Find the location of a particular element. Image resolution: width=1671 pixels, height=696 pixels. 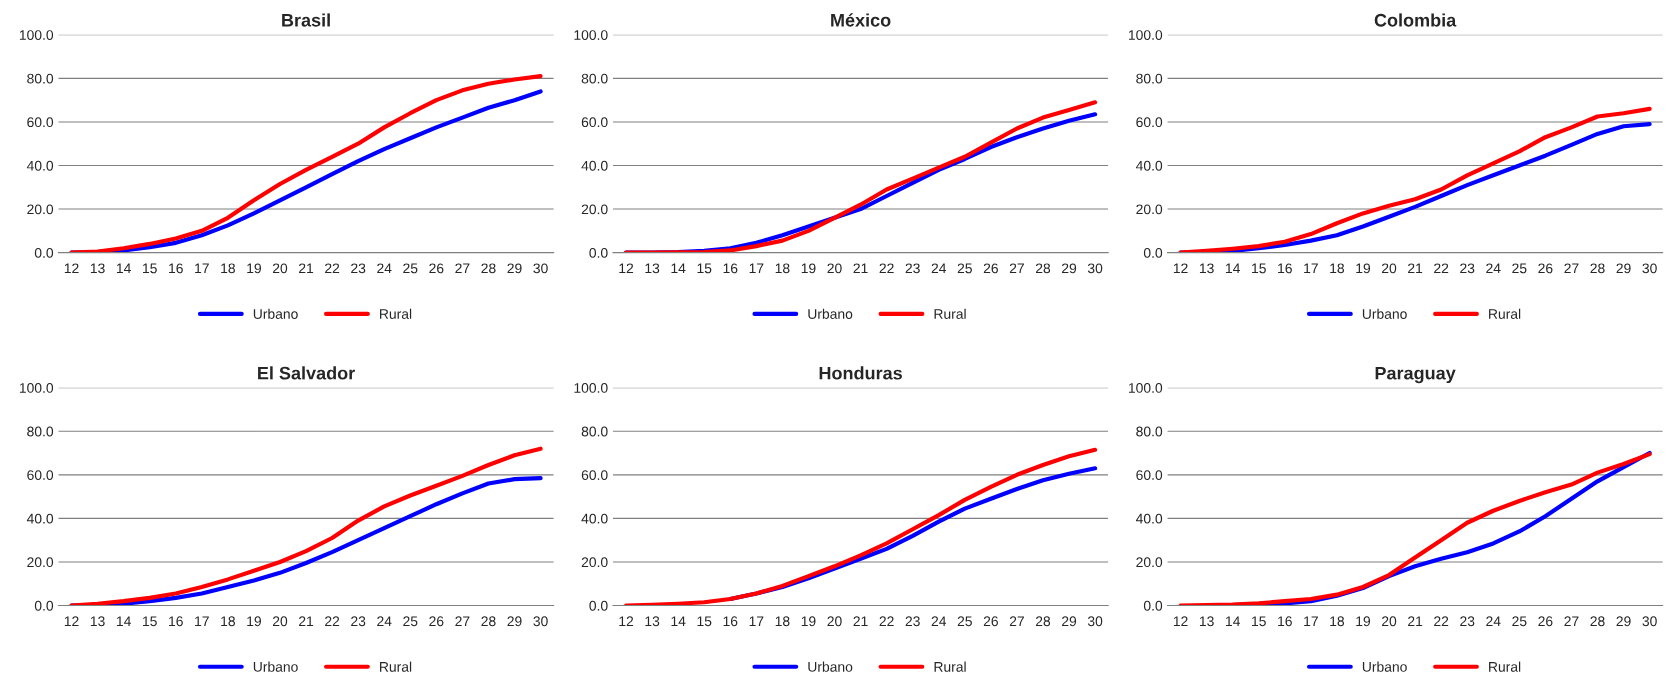

chart-title: Colombia is located at coordinates (1415, 20).